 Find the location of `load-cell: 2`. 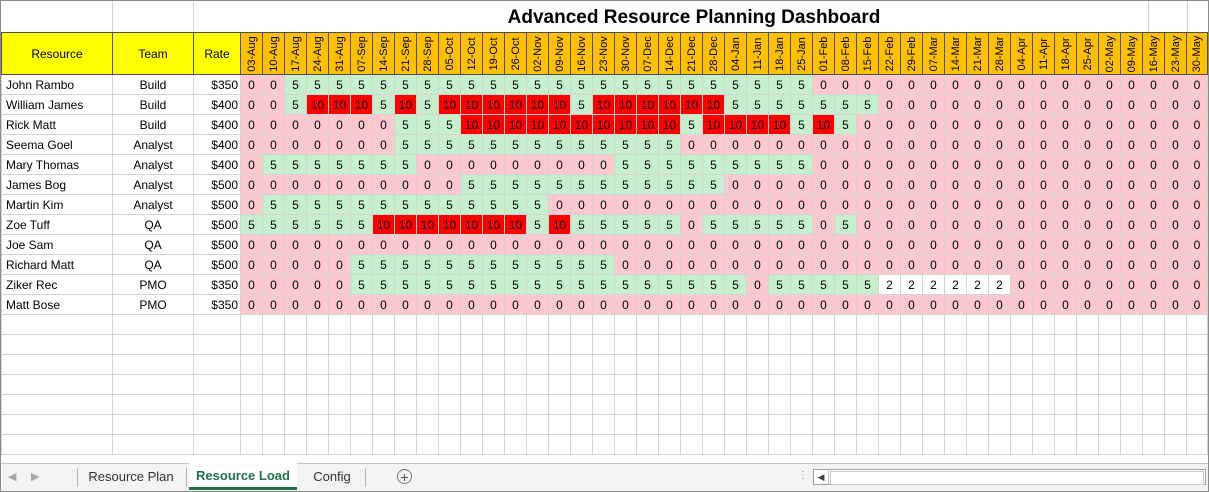

load-cell: 2 is located at coordinates (955, 284).